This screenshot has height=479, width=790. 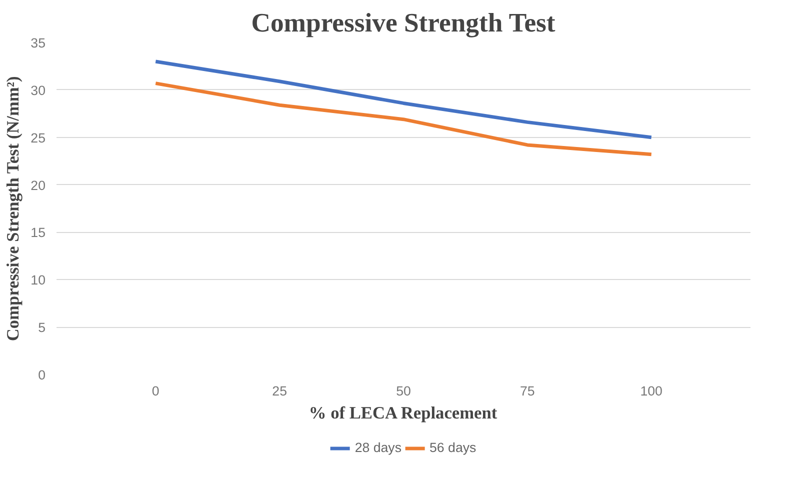 What do you see at coordinates (42, 375) in the screenshot?
I see `y-tick-label: 0` at bounding box center [42, 375].